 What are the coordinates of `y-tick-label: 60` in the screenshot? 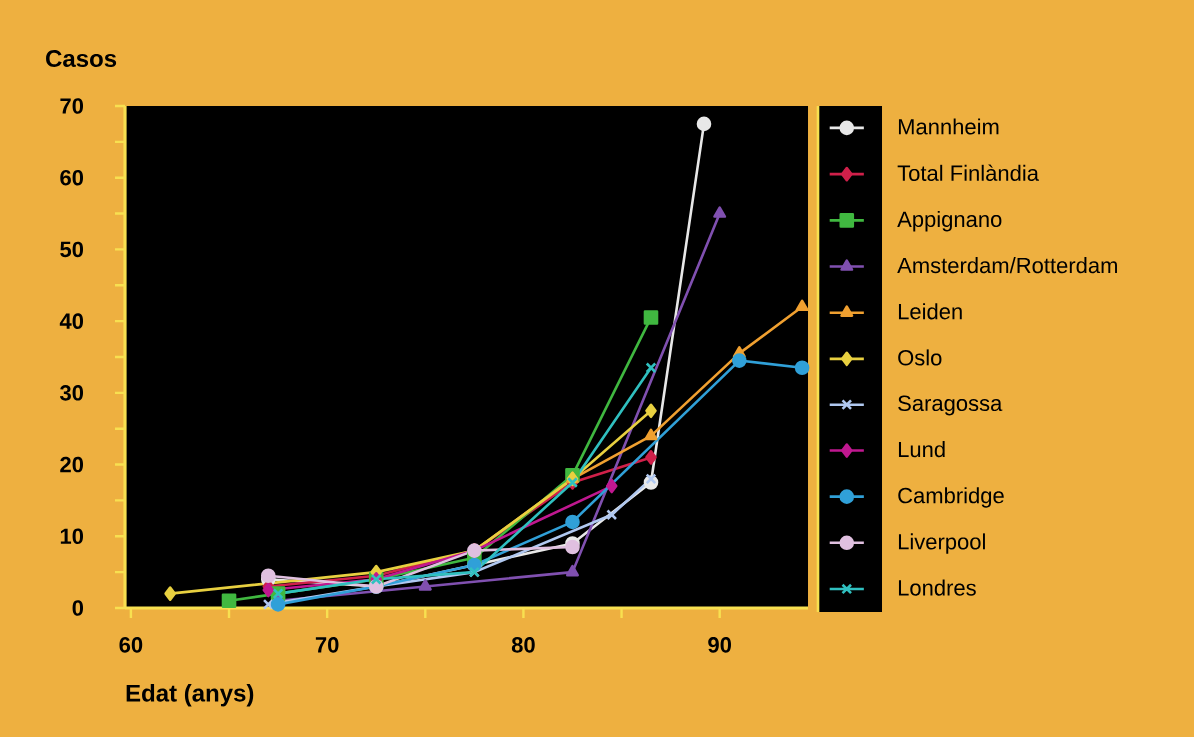 It's located at (72, 177).